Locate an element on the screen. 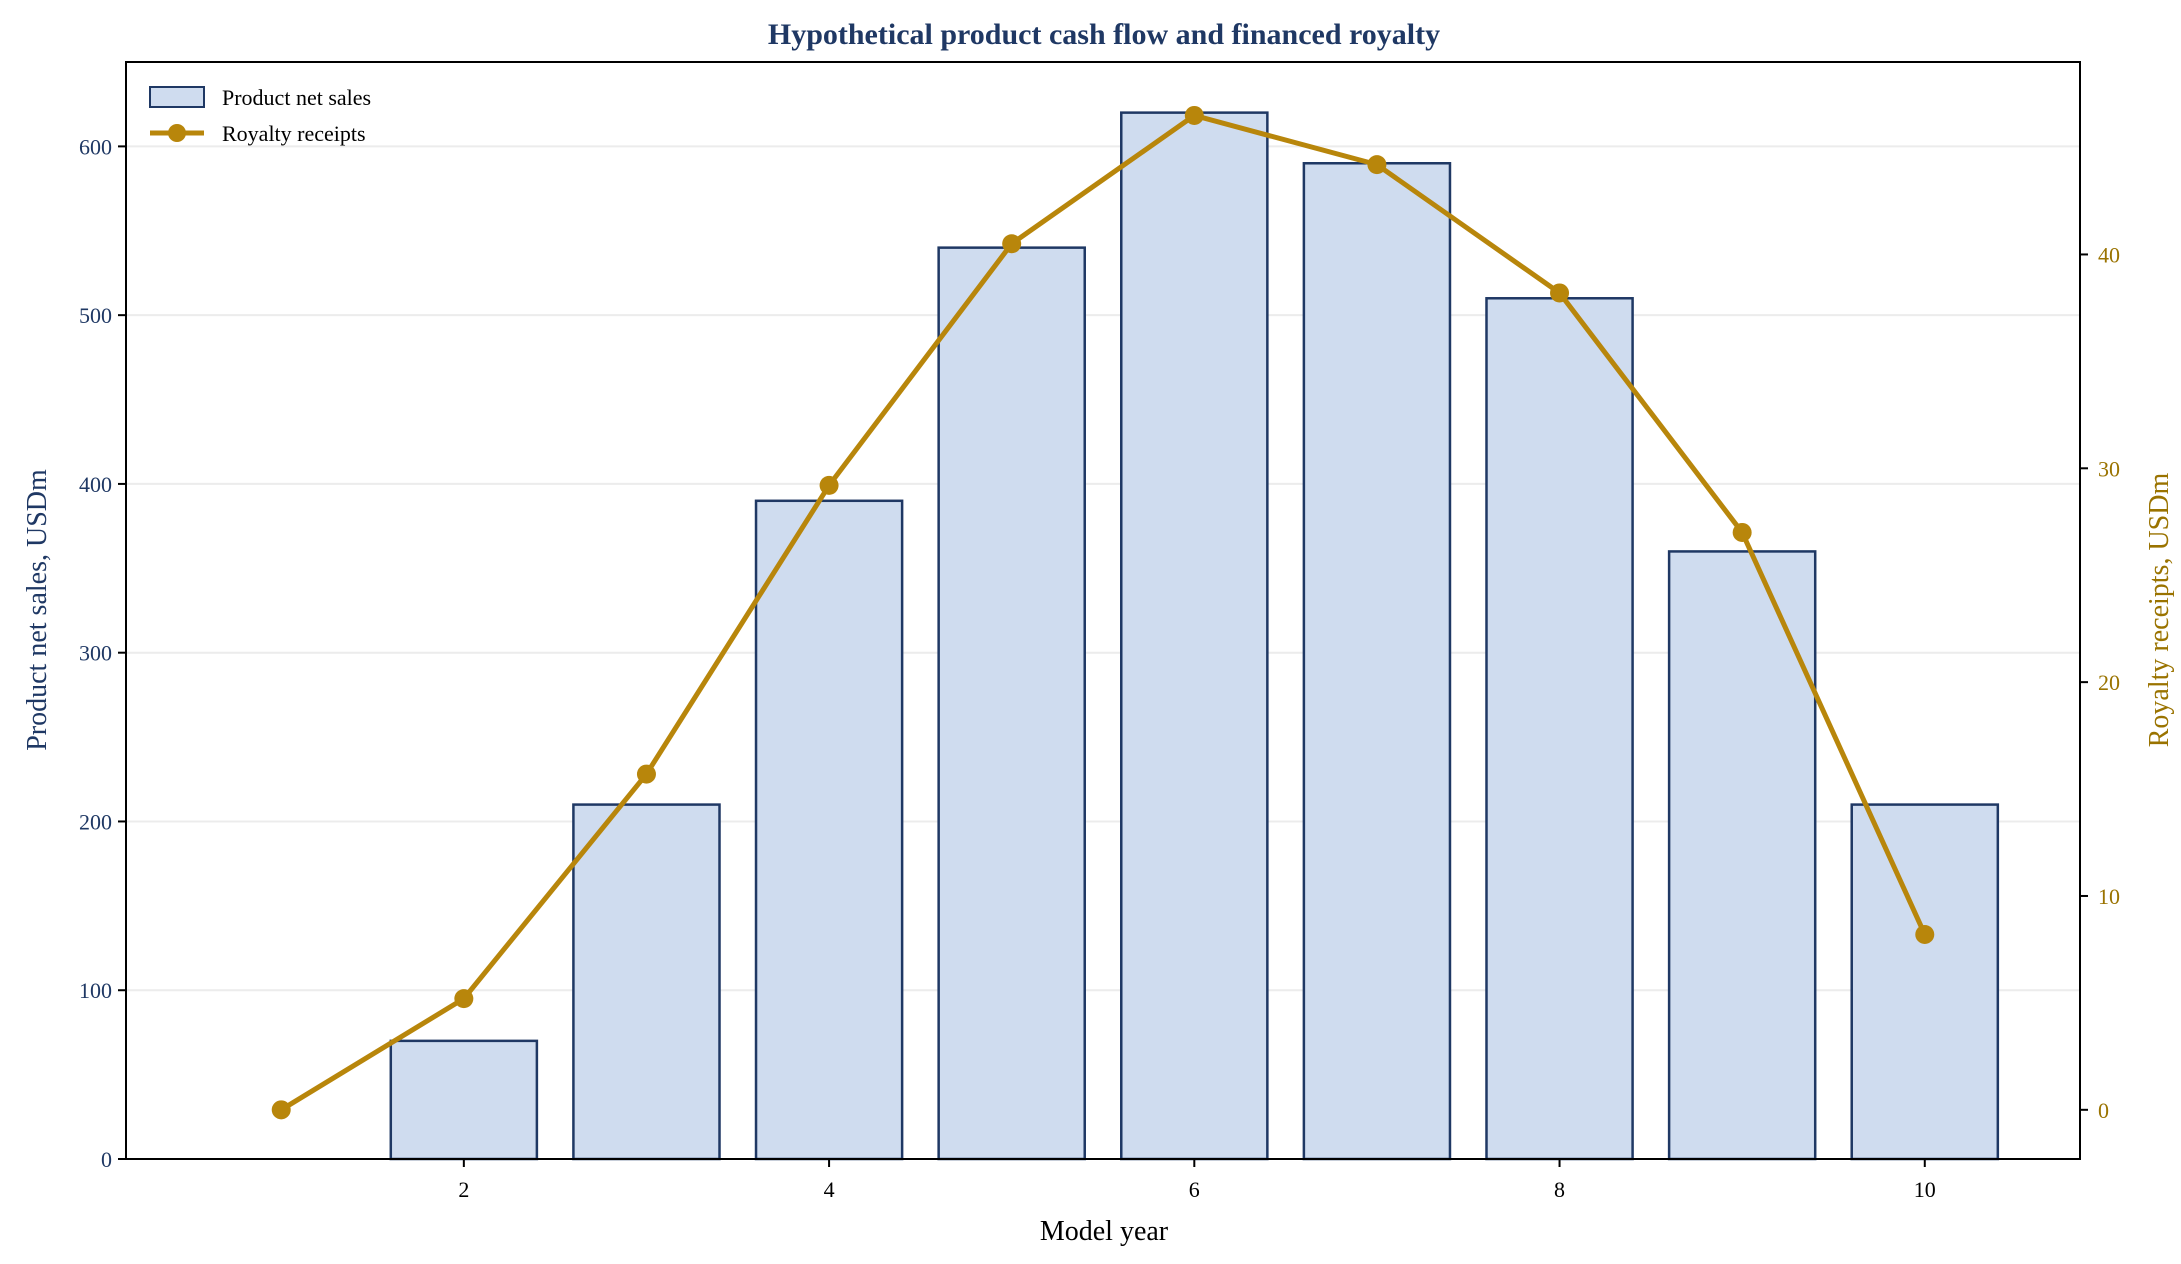 This screenshot has height=1264, width=2181. x-axis-ticks: 2 4 6 8 10 is located at coordinates (1197, 1180).